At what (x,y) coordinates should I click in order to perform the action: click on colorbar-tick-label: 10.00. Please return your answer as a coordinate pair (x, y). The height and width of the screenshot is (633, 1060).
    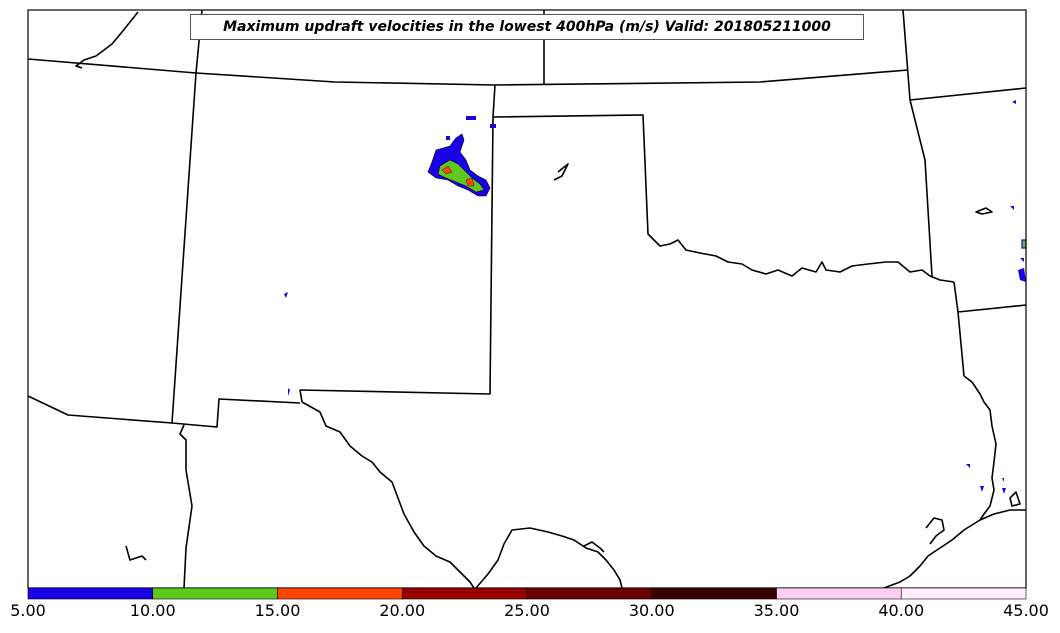
    Looking at the image, I should click on (152, 610).